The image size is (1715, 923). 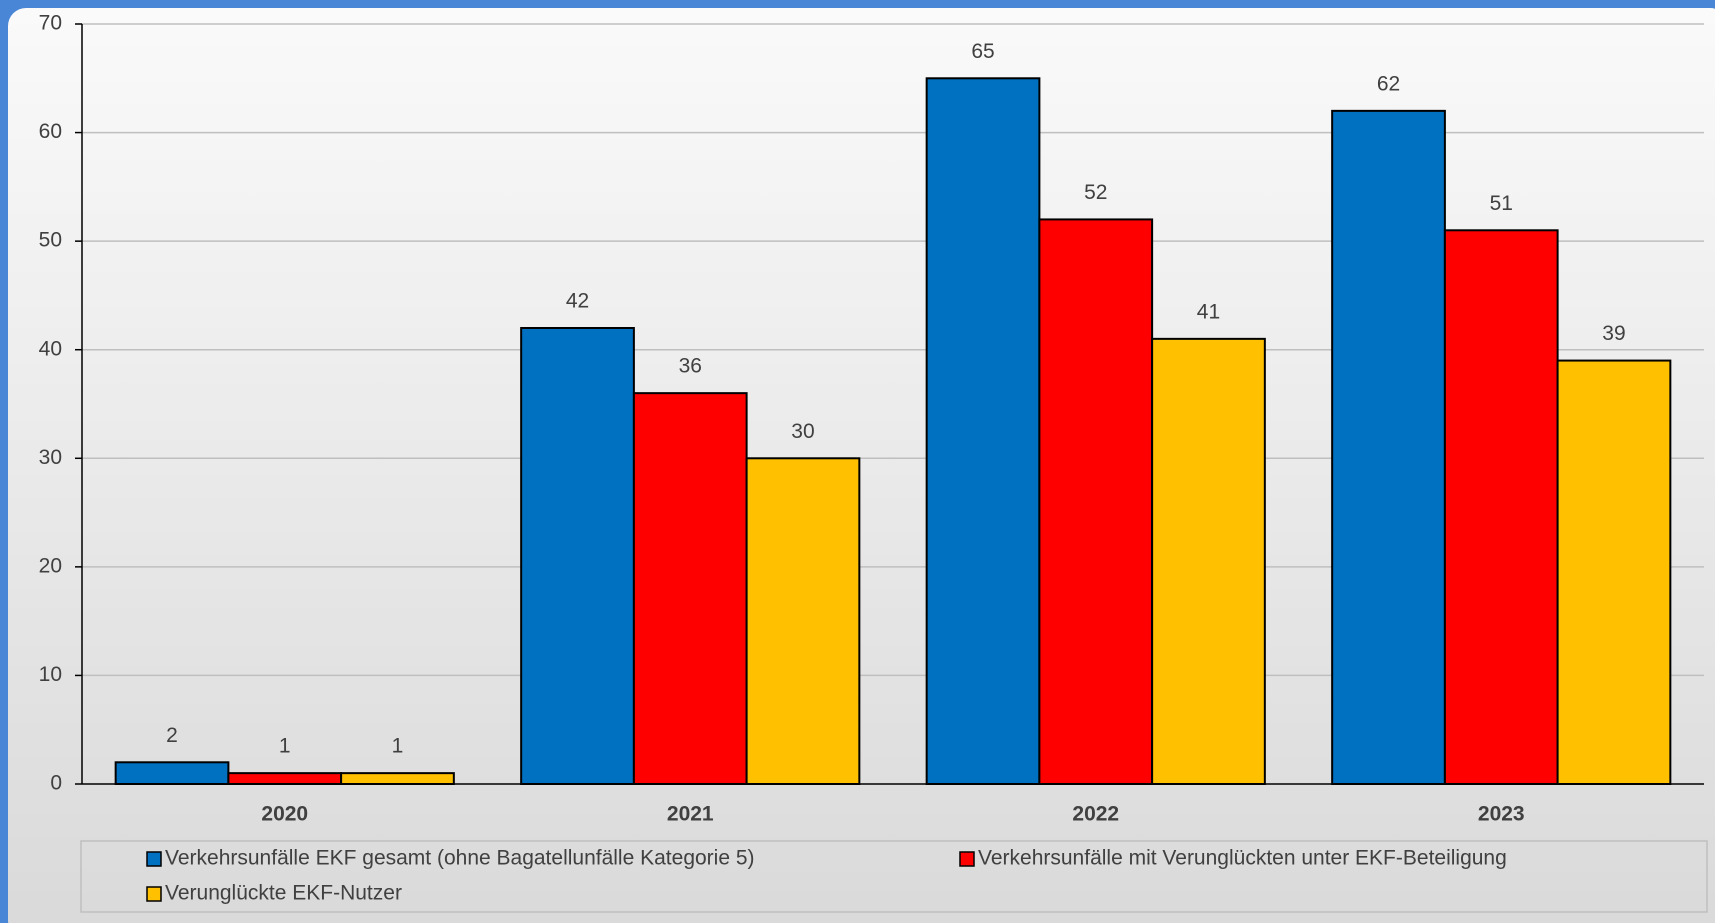 What do you see at coordinates (50, 240) in the screenshot?
I see `y-tick-label: 50` at bounding box center [50, 240].